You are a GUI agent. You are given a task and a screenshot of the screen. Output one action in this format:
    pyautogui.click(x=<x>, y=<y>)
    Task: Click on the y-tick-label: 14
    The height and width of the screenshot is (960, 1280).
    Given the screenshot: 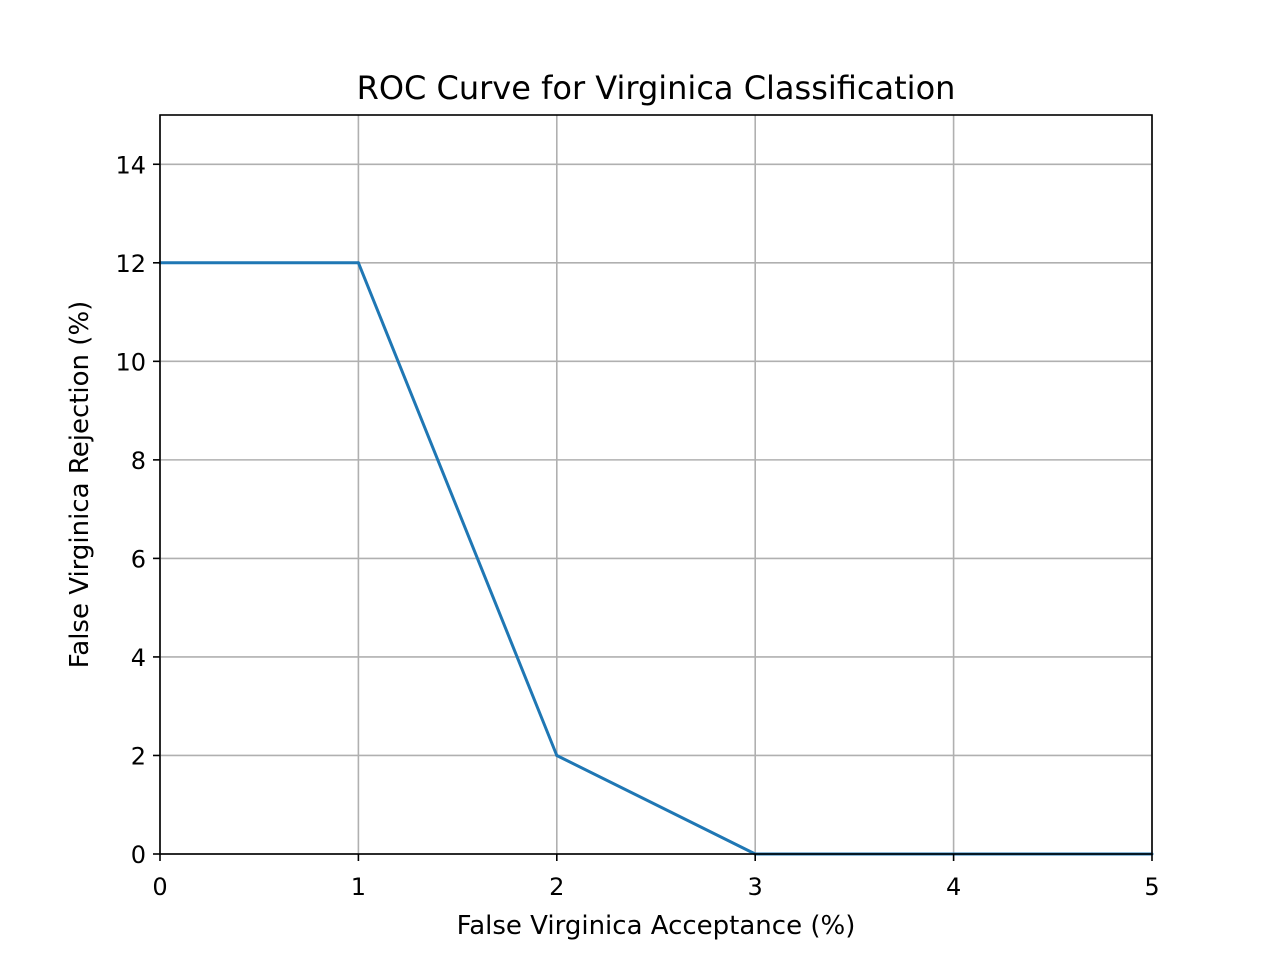 What is the action you would take?
    pyautogui.click(x=130, y=165)
    